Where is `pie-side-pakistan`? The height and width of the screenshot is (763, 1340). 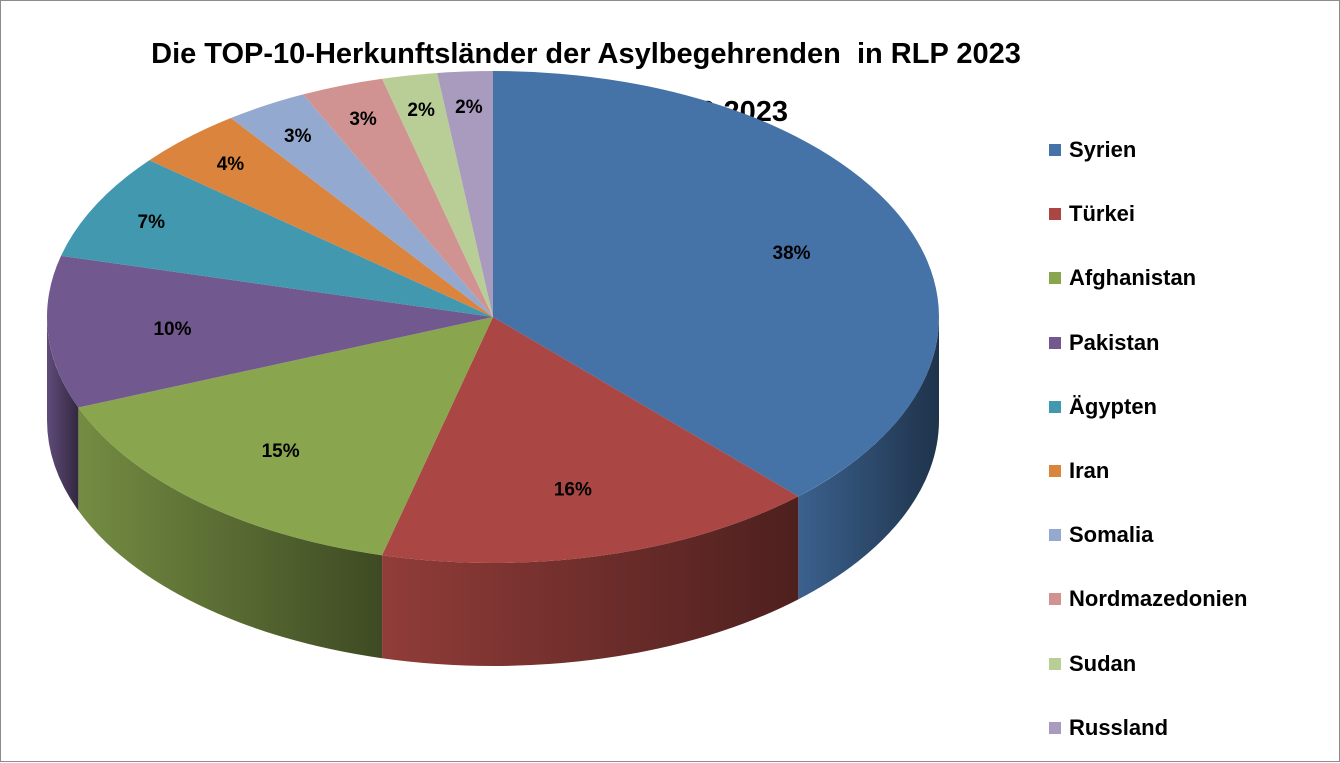
pie-side-pakistan is located at coordinates (63, 414).